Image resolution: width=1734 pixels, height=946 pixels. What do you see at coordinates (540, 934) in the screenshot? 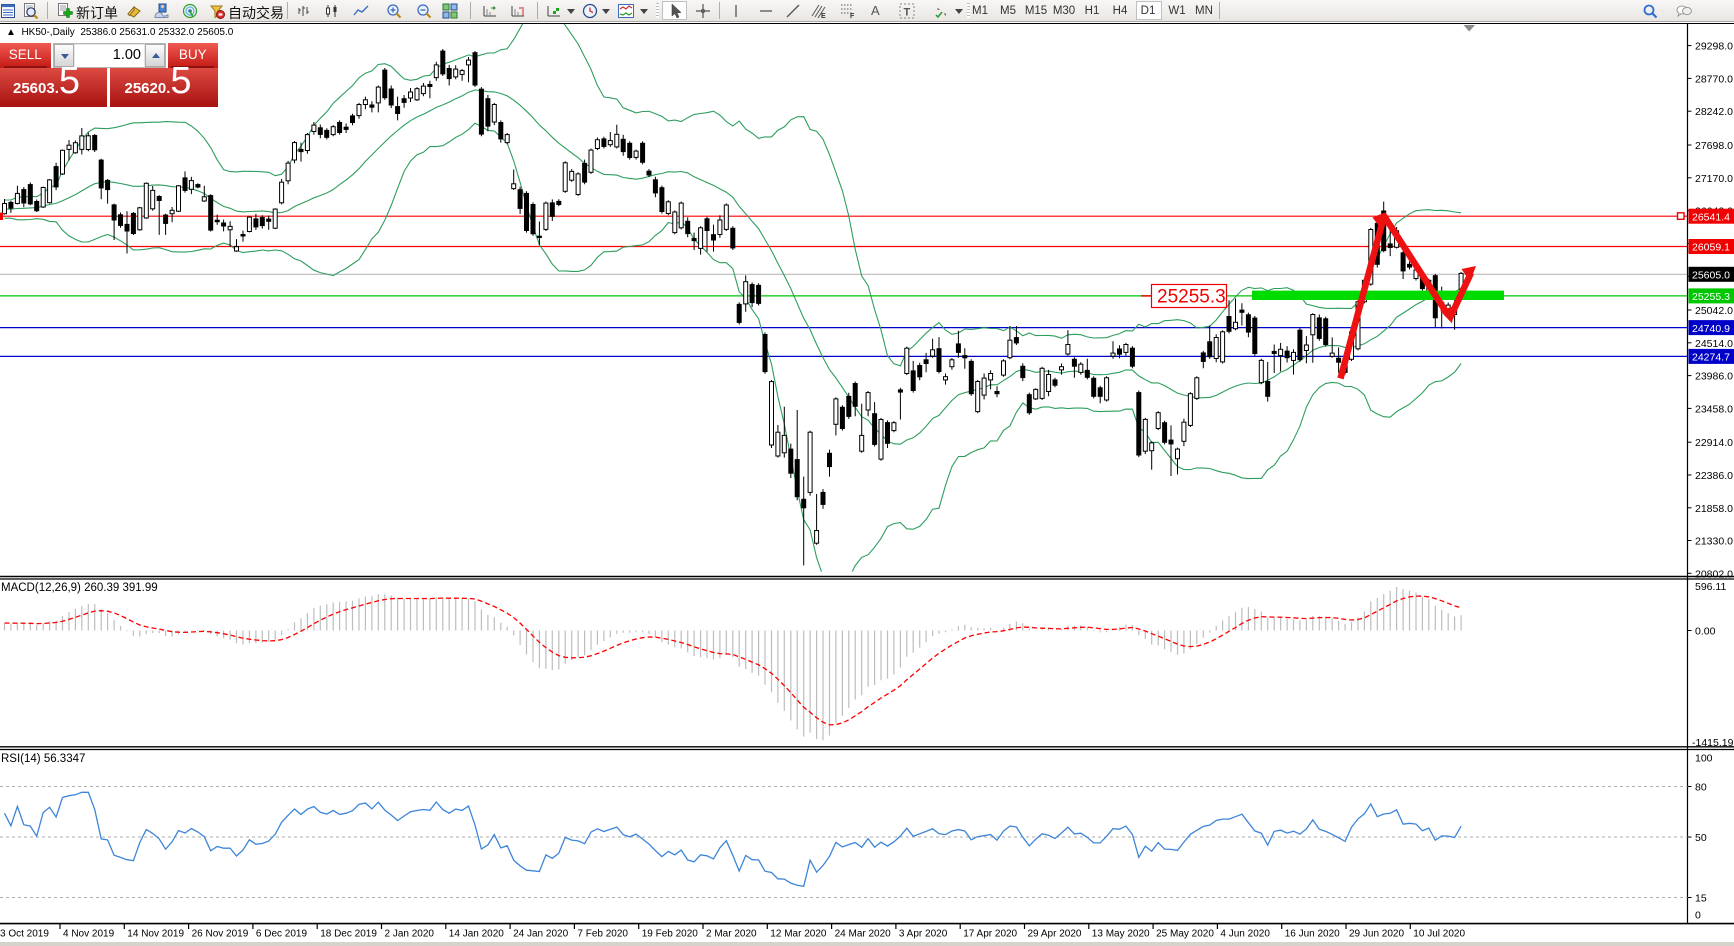
I see `svg-text: 24 Jan 2020` at bounding box center [540, 934].